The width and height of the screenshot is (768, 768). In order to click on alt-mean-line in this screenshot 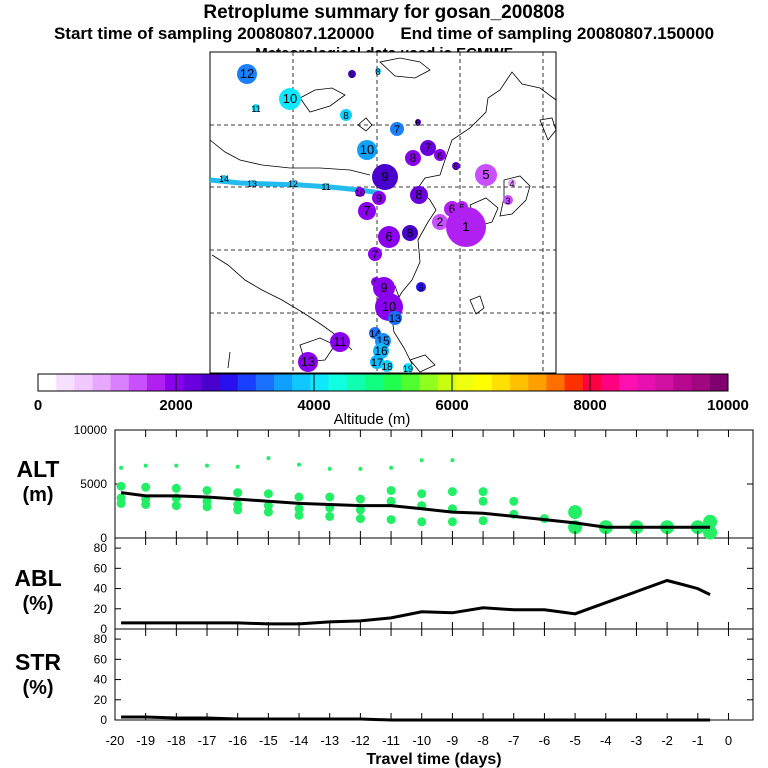, I will do `click(415, 510)`.